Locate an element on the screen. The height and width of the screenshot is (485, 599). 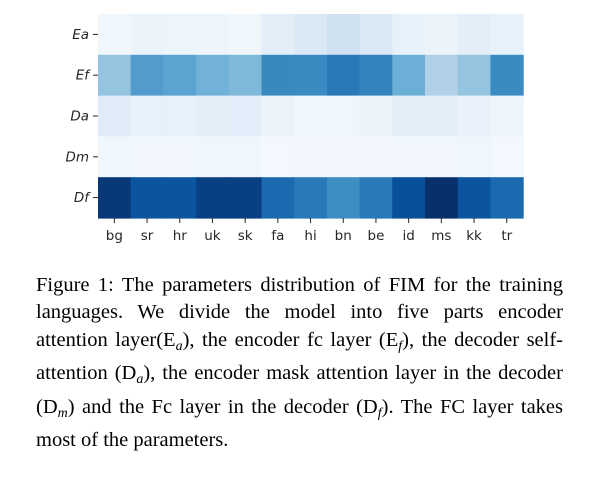
x-tick-label-kk: kk is located at coordinates (474, 236).